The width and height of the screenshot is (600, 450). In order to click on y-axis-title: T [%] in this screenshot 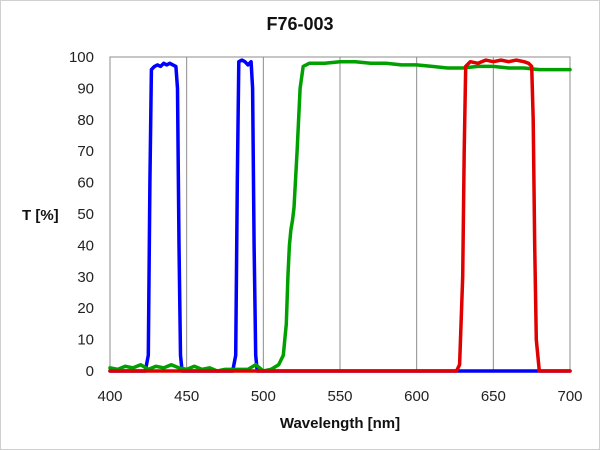, I will do `click(40, 215)`.